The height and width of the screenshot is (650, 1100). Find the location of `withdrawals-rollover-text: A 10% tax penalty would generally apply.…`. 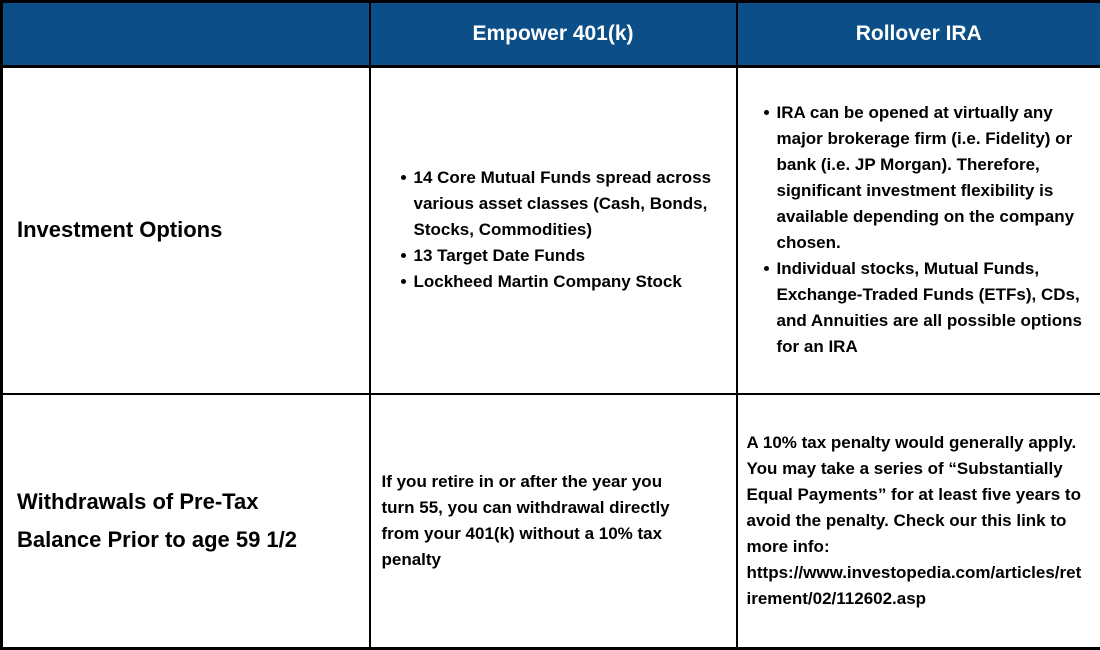

withdrawals-rollover-text: A 10% tax penalty would generally apply.… is located at coordinates (919, 521).